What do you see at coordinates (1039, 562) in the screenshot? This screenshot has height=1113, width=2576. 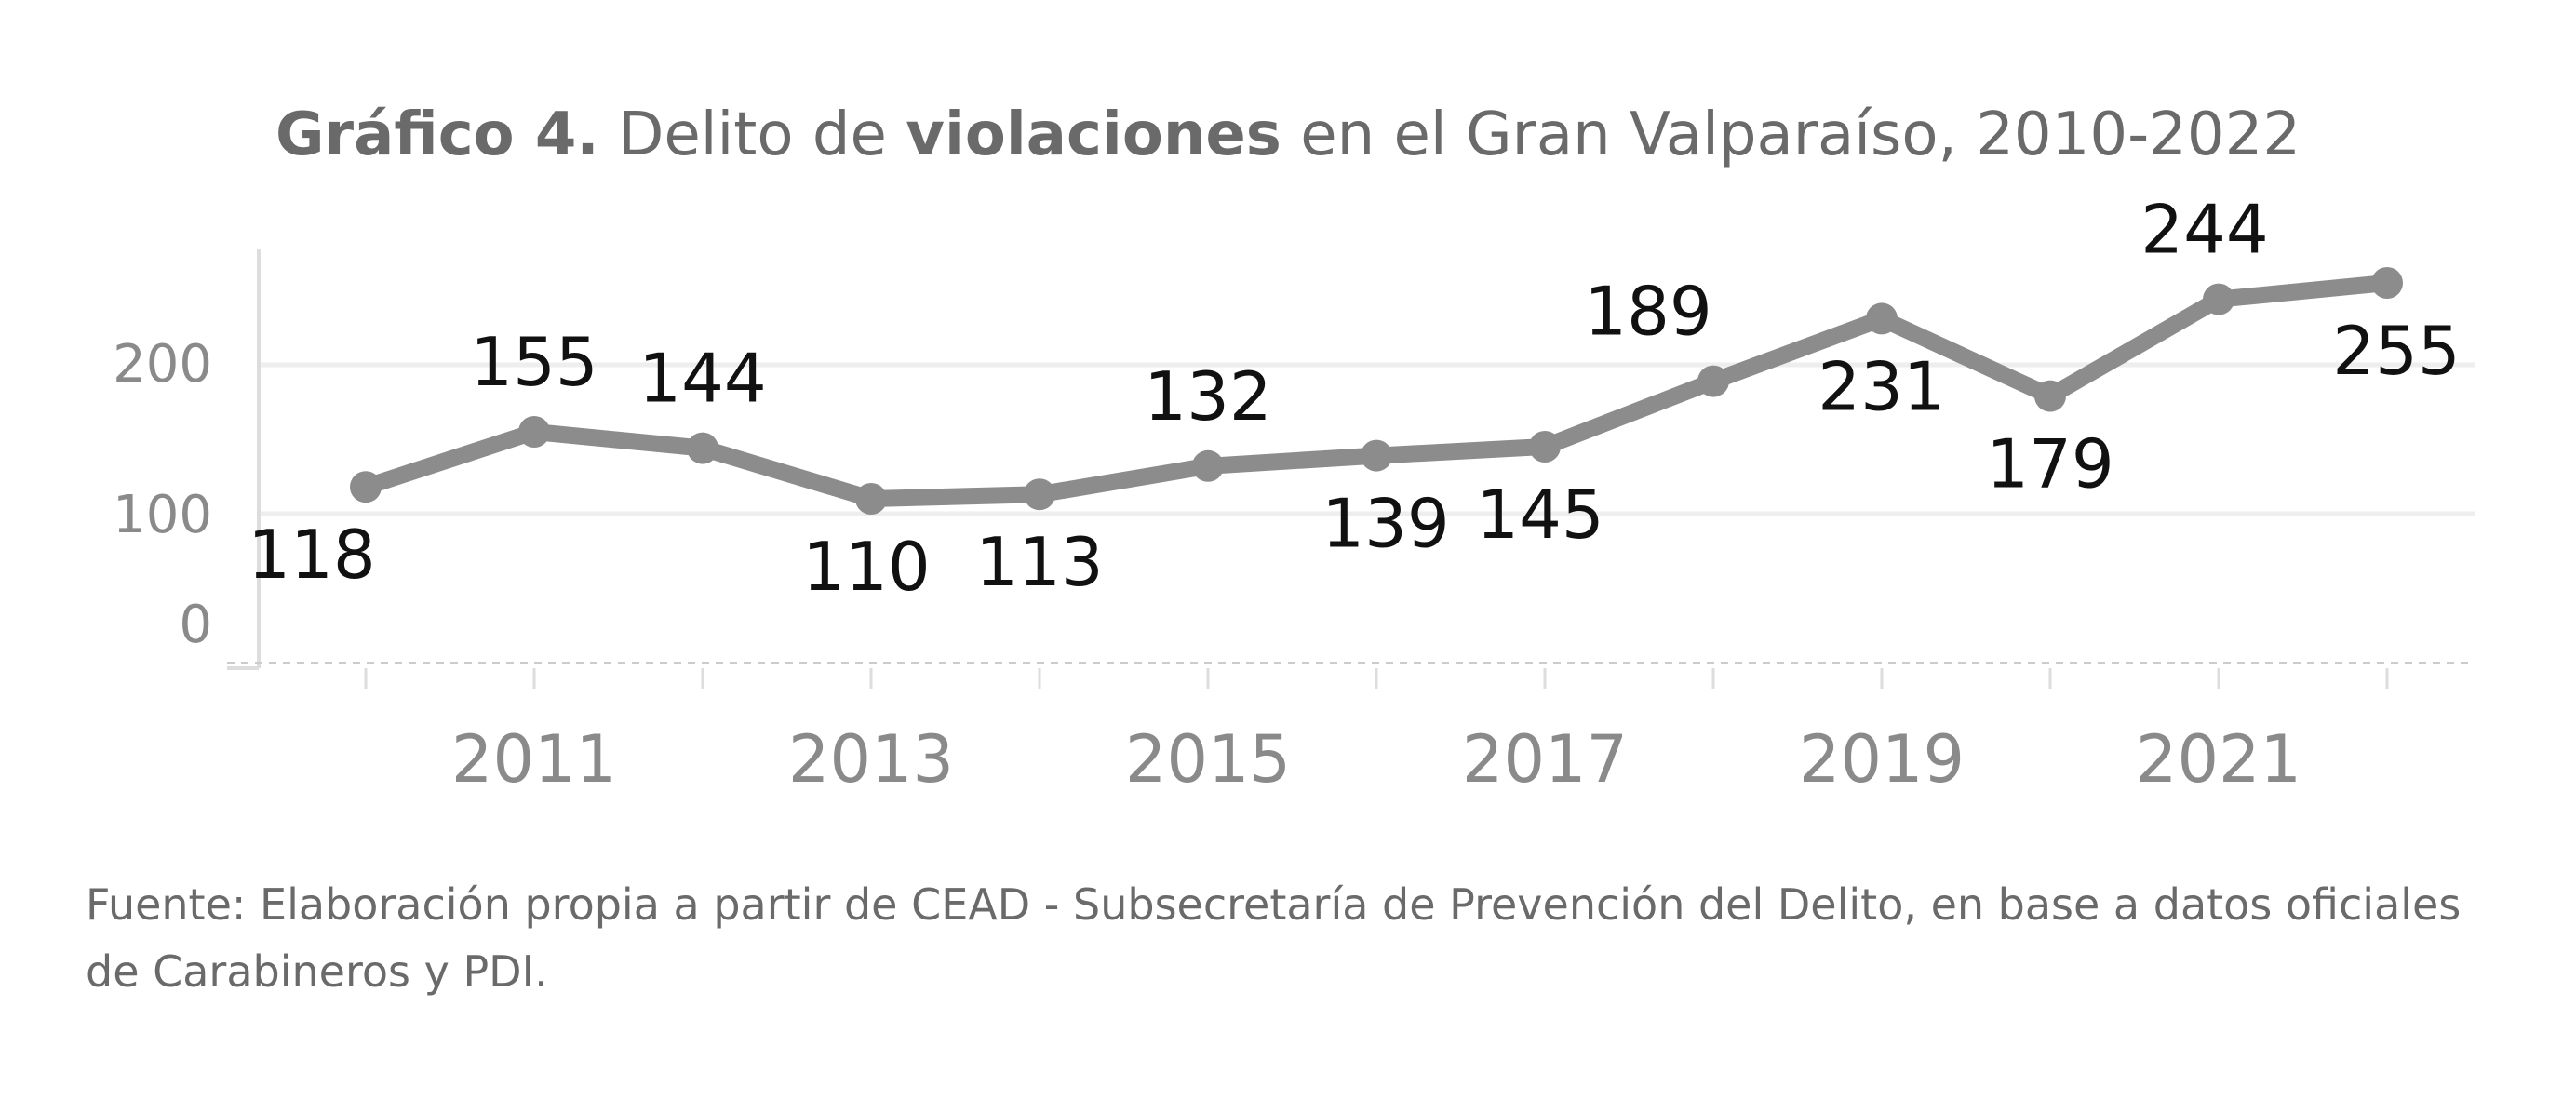 I see `data-label: 113` at bounding box center [1039, 562].